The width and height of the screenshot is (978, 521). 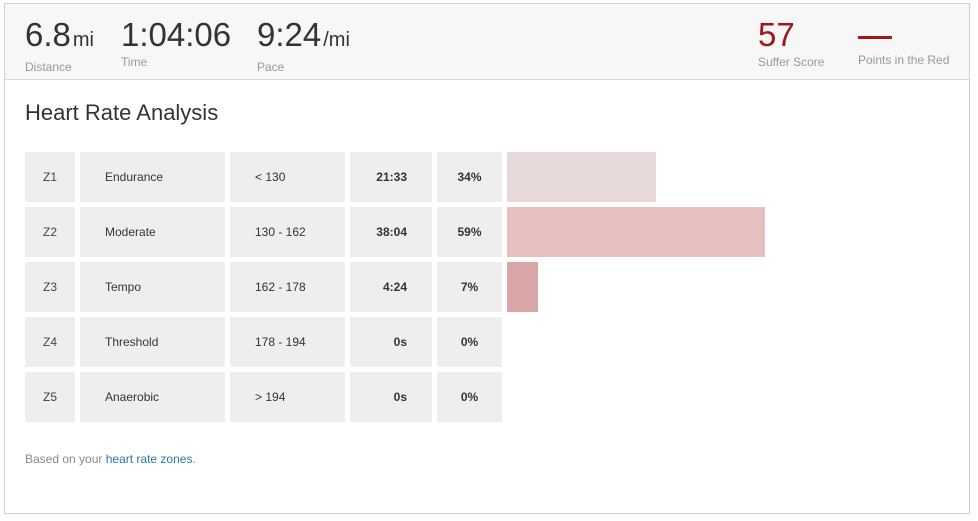 What do you see at coordinates (50, 342) in the screenshot?
I see `zone-id: Z4` at bounding box center [50, 342].